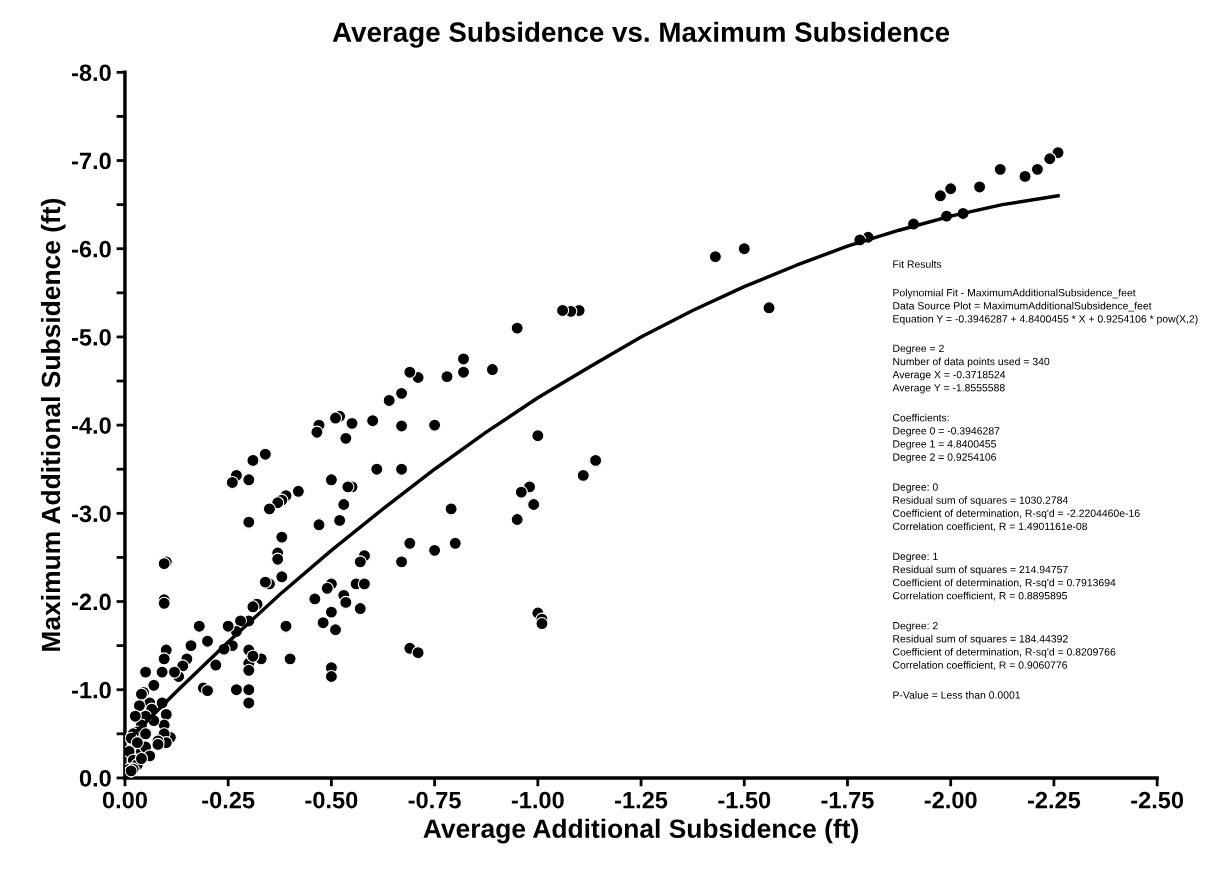 Image resolution: width=1231 pixels, height=882 pixels. Describe the element at coordinates (1004, 646) in the screenshot. I see `annotation: Degree: 2 Residual sum of squares = 184.44392 Coefficient of determination, R-sq'd = 0.8209766 Correlation coefficient, R = 0.9060776` at that location.